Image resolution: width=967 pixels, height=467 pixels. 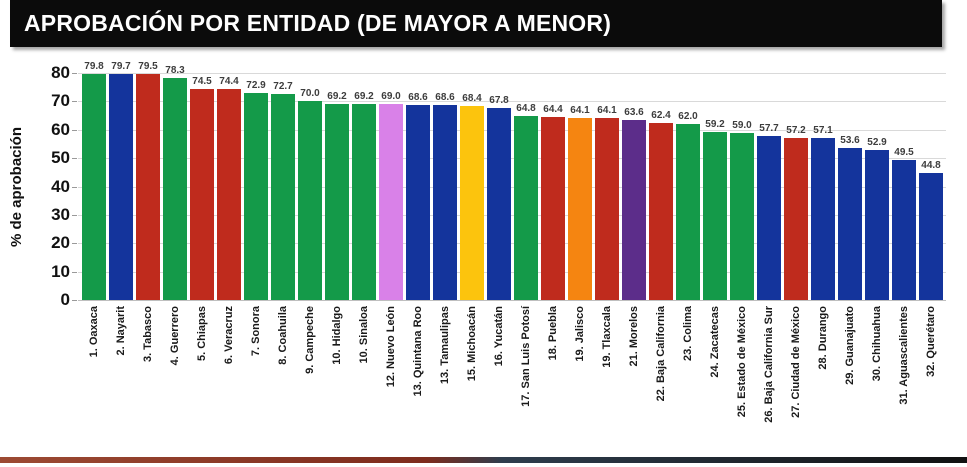 What do you see at coordinates (850, 223) in the screenshot?
I see `bar-guanajuato` at bounding box center [850, 223].